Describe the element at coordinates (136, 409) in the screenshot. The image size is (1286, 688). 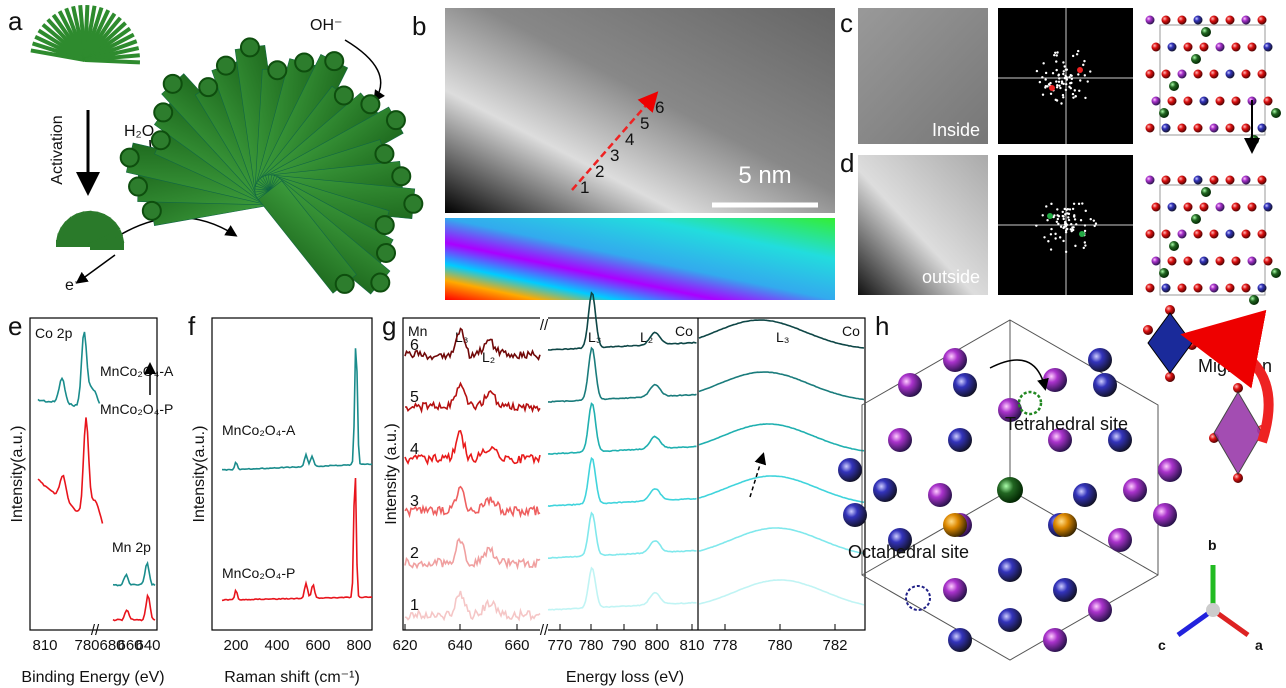
I see `legend-label: MnCo₂O₄-P` at that location.